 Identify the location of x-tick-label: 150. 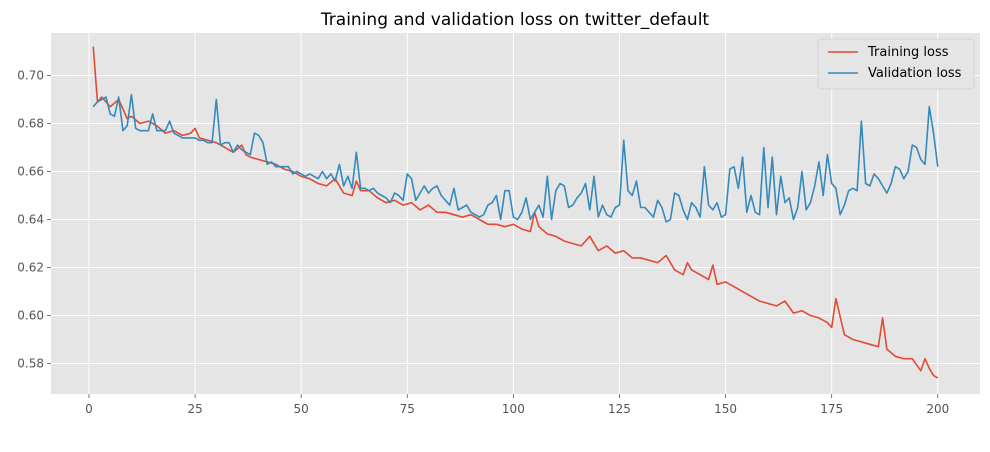
(725, 409).